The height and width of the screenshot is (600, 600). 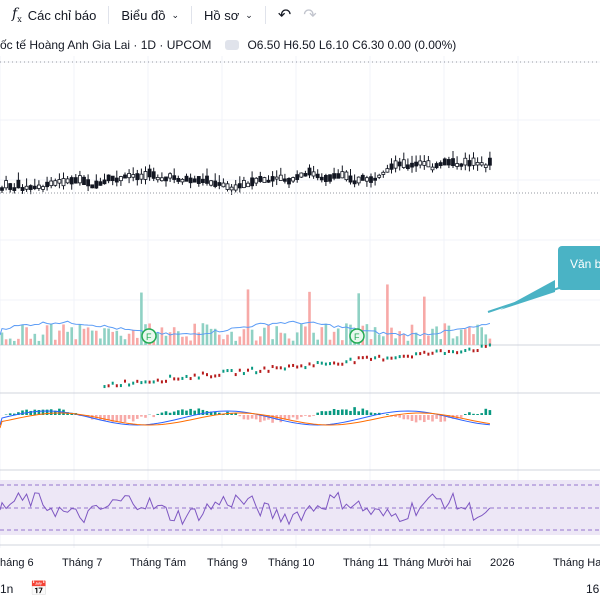 What do you see at coordinates (150, 15) in the screenshot?
I see `chart-type-button: Biểu đồ ⌄` at bounding box center [150, 15].